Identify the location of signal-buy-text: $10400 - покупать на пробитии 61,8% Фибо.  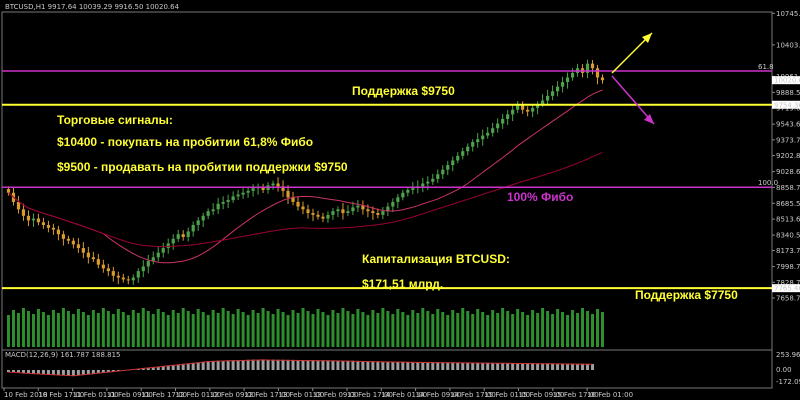
(185, 142).